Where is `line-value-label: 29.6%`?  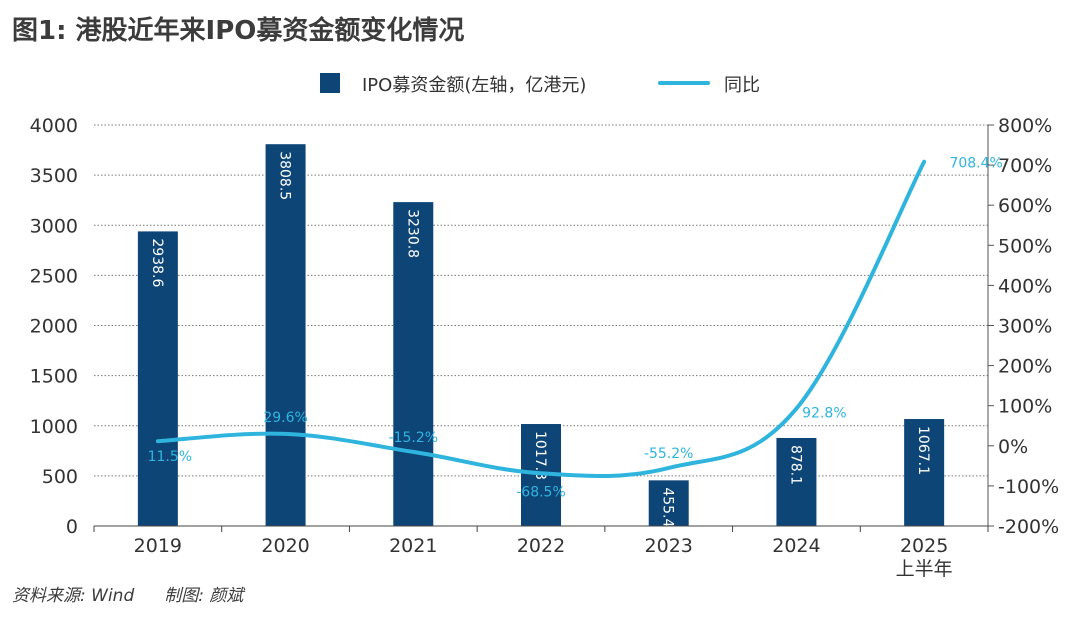 line-value-label: 29.6% is located at coordinates (285, 418).